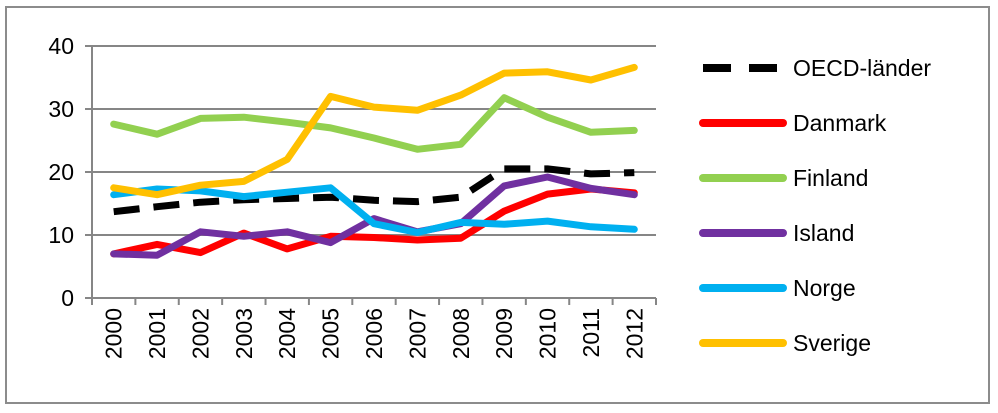 This screenshot has height=413, width=998. Describe the element at coordinates (200, 333) in the screenshot. I see `x-tick-label: 2002` at that location.